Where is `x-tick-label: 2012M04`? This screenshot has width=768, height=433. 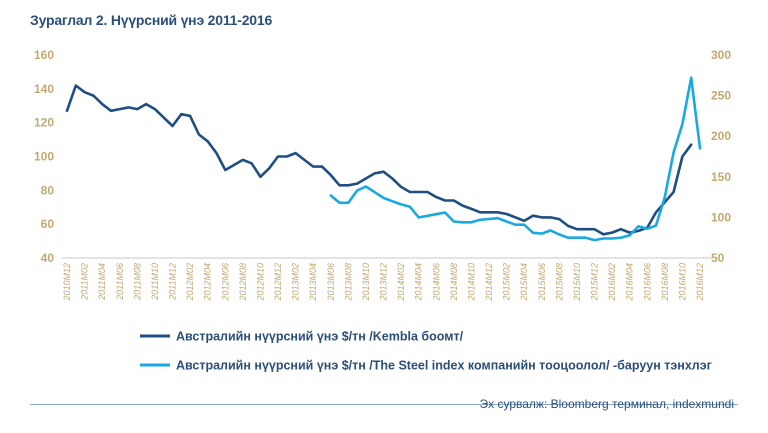
x-tick-label: 2012M04 is located at coordinates (208, 282).